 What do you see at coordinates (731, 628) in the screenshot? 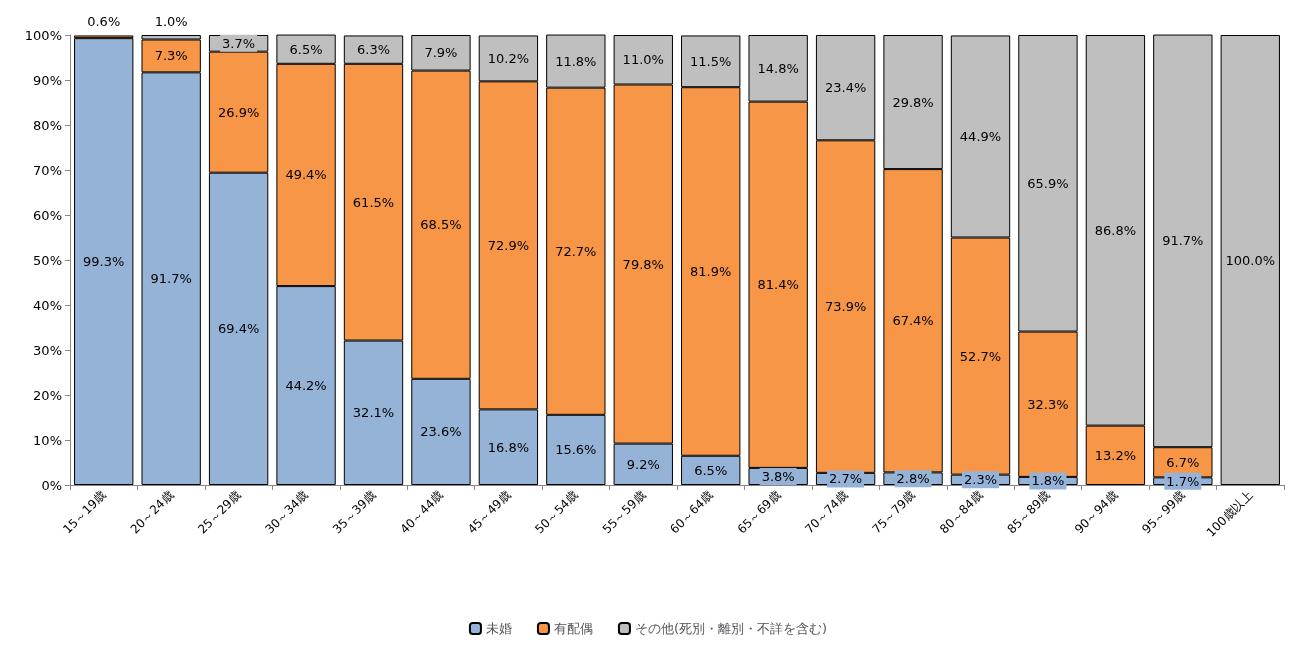
I see `legend-label: その他(死別・離別・不詳を含む)` at bounding box center [731, 628].